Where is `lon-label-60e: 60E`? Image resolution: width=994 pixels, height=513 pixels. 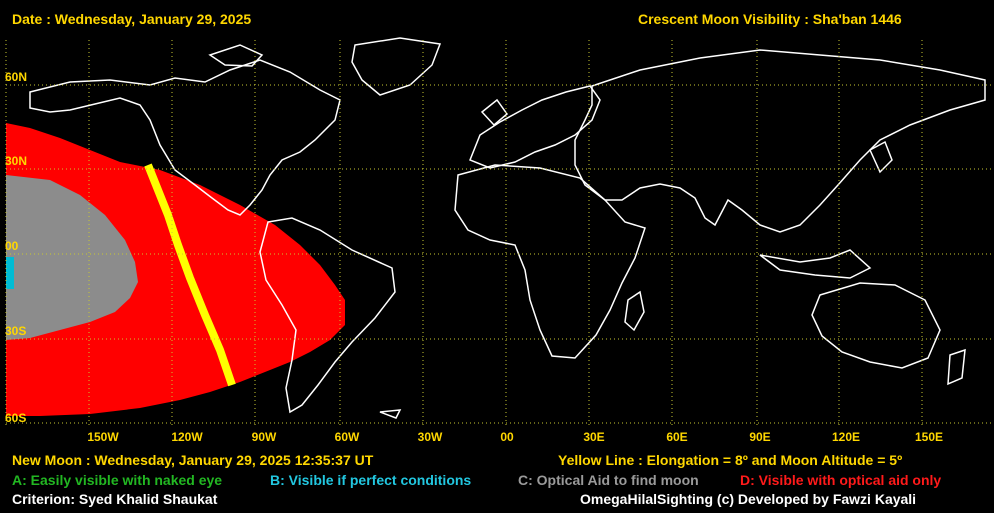 lon-label-60e: 60E is located at coordinates (677, 437).